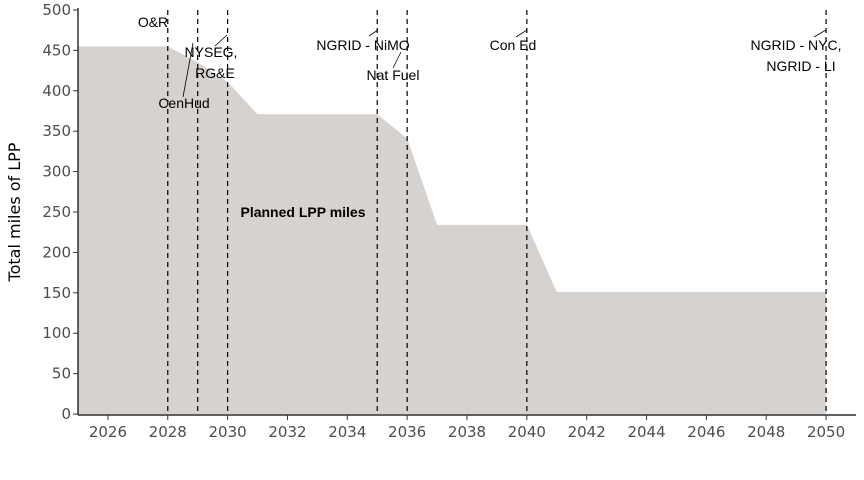 Image resolution: width=864 pixels, height=480 pixels. I want to click on x-tick-label: 2034, so click(347, 432).